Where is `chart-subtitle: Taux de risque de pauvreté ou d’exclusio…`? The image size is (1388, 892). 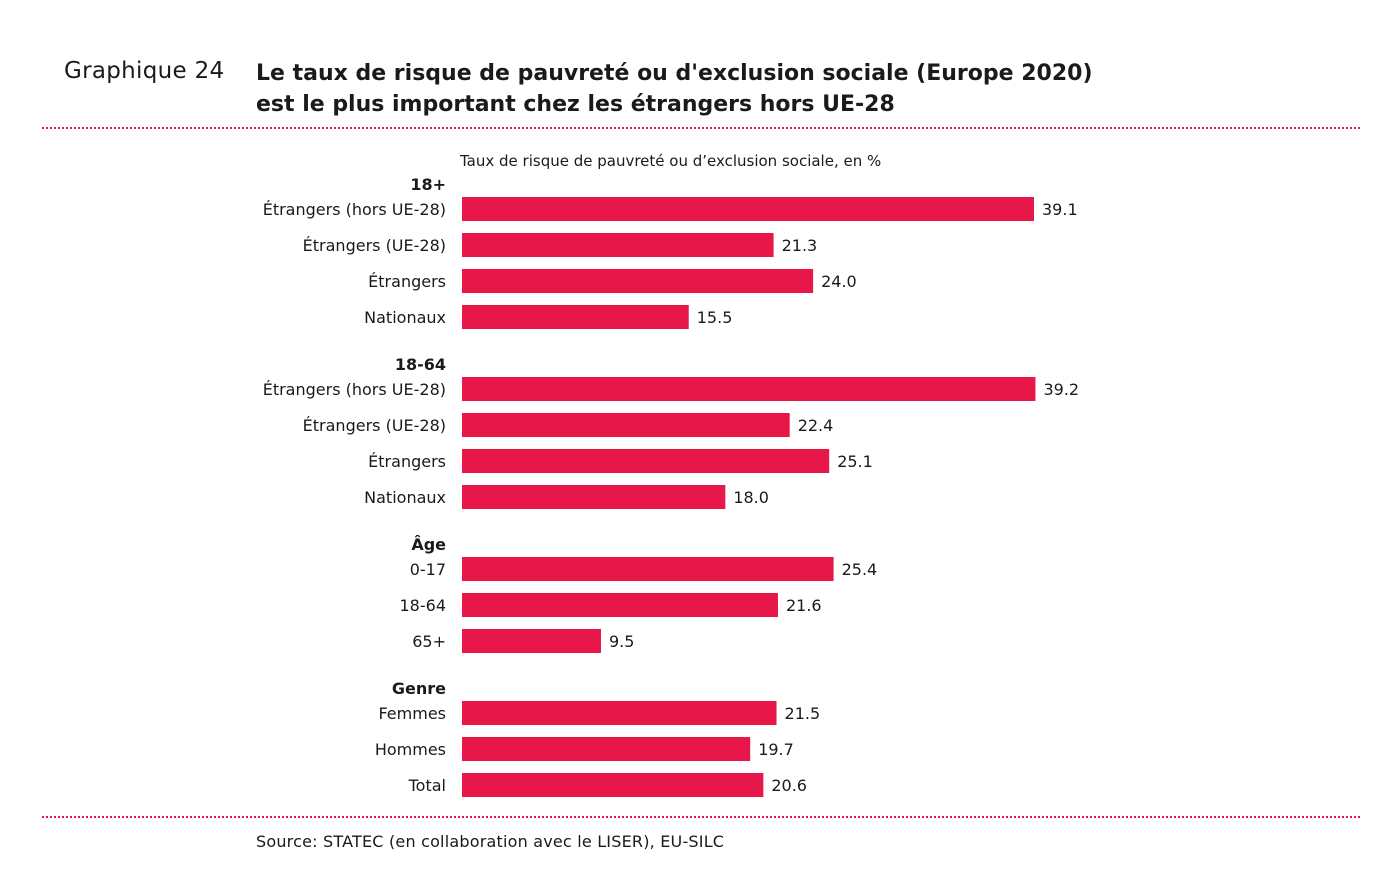 chart-subtitle: Taux de risque de pauvreté ou d’exclusio… is located at coordinates (670, 161).